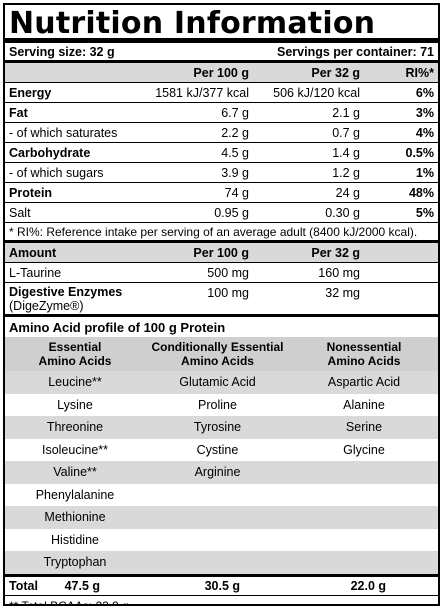 This screenshot has height=610, width=443. I want to click on essential-amino-acid: Valine**, so click(75, 472).